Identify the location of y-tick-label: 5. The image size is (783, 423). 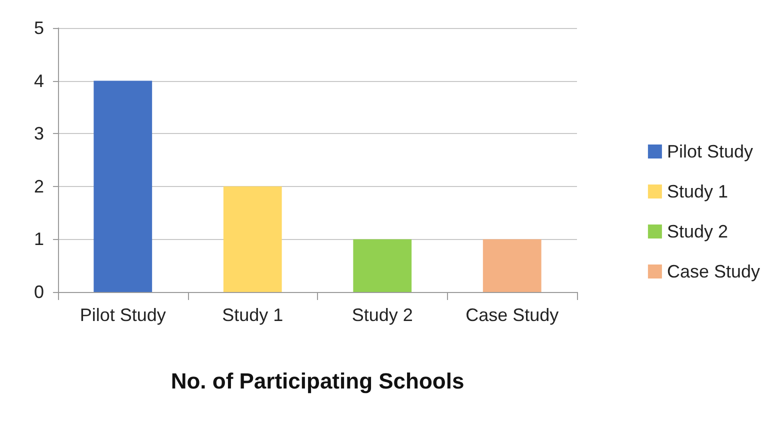
(39, 28).